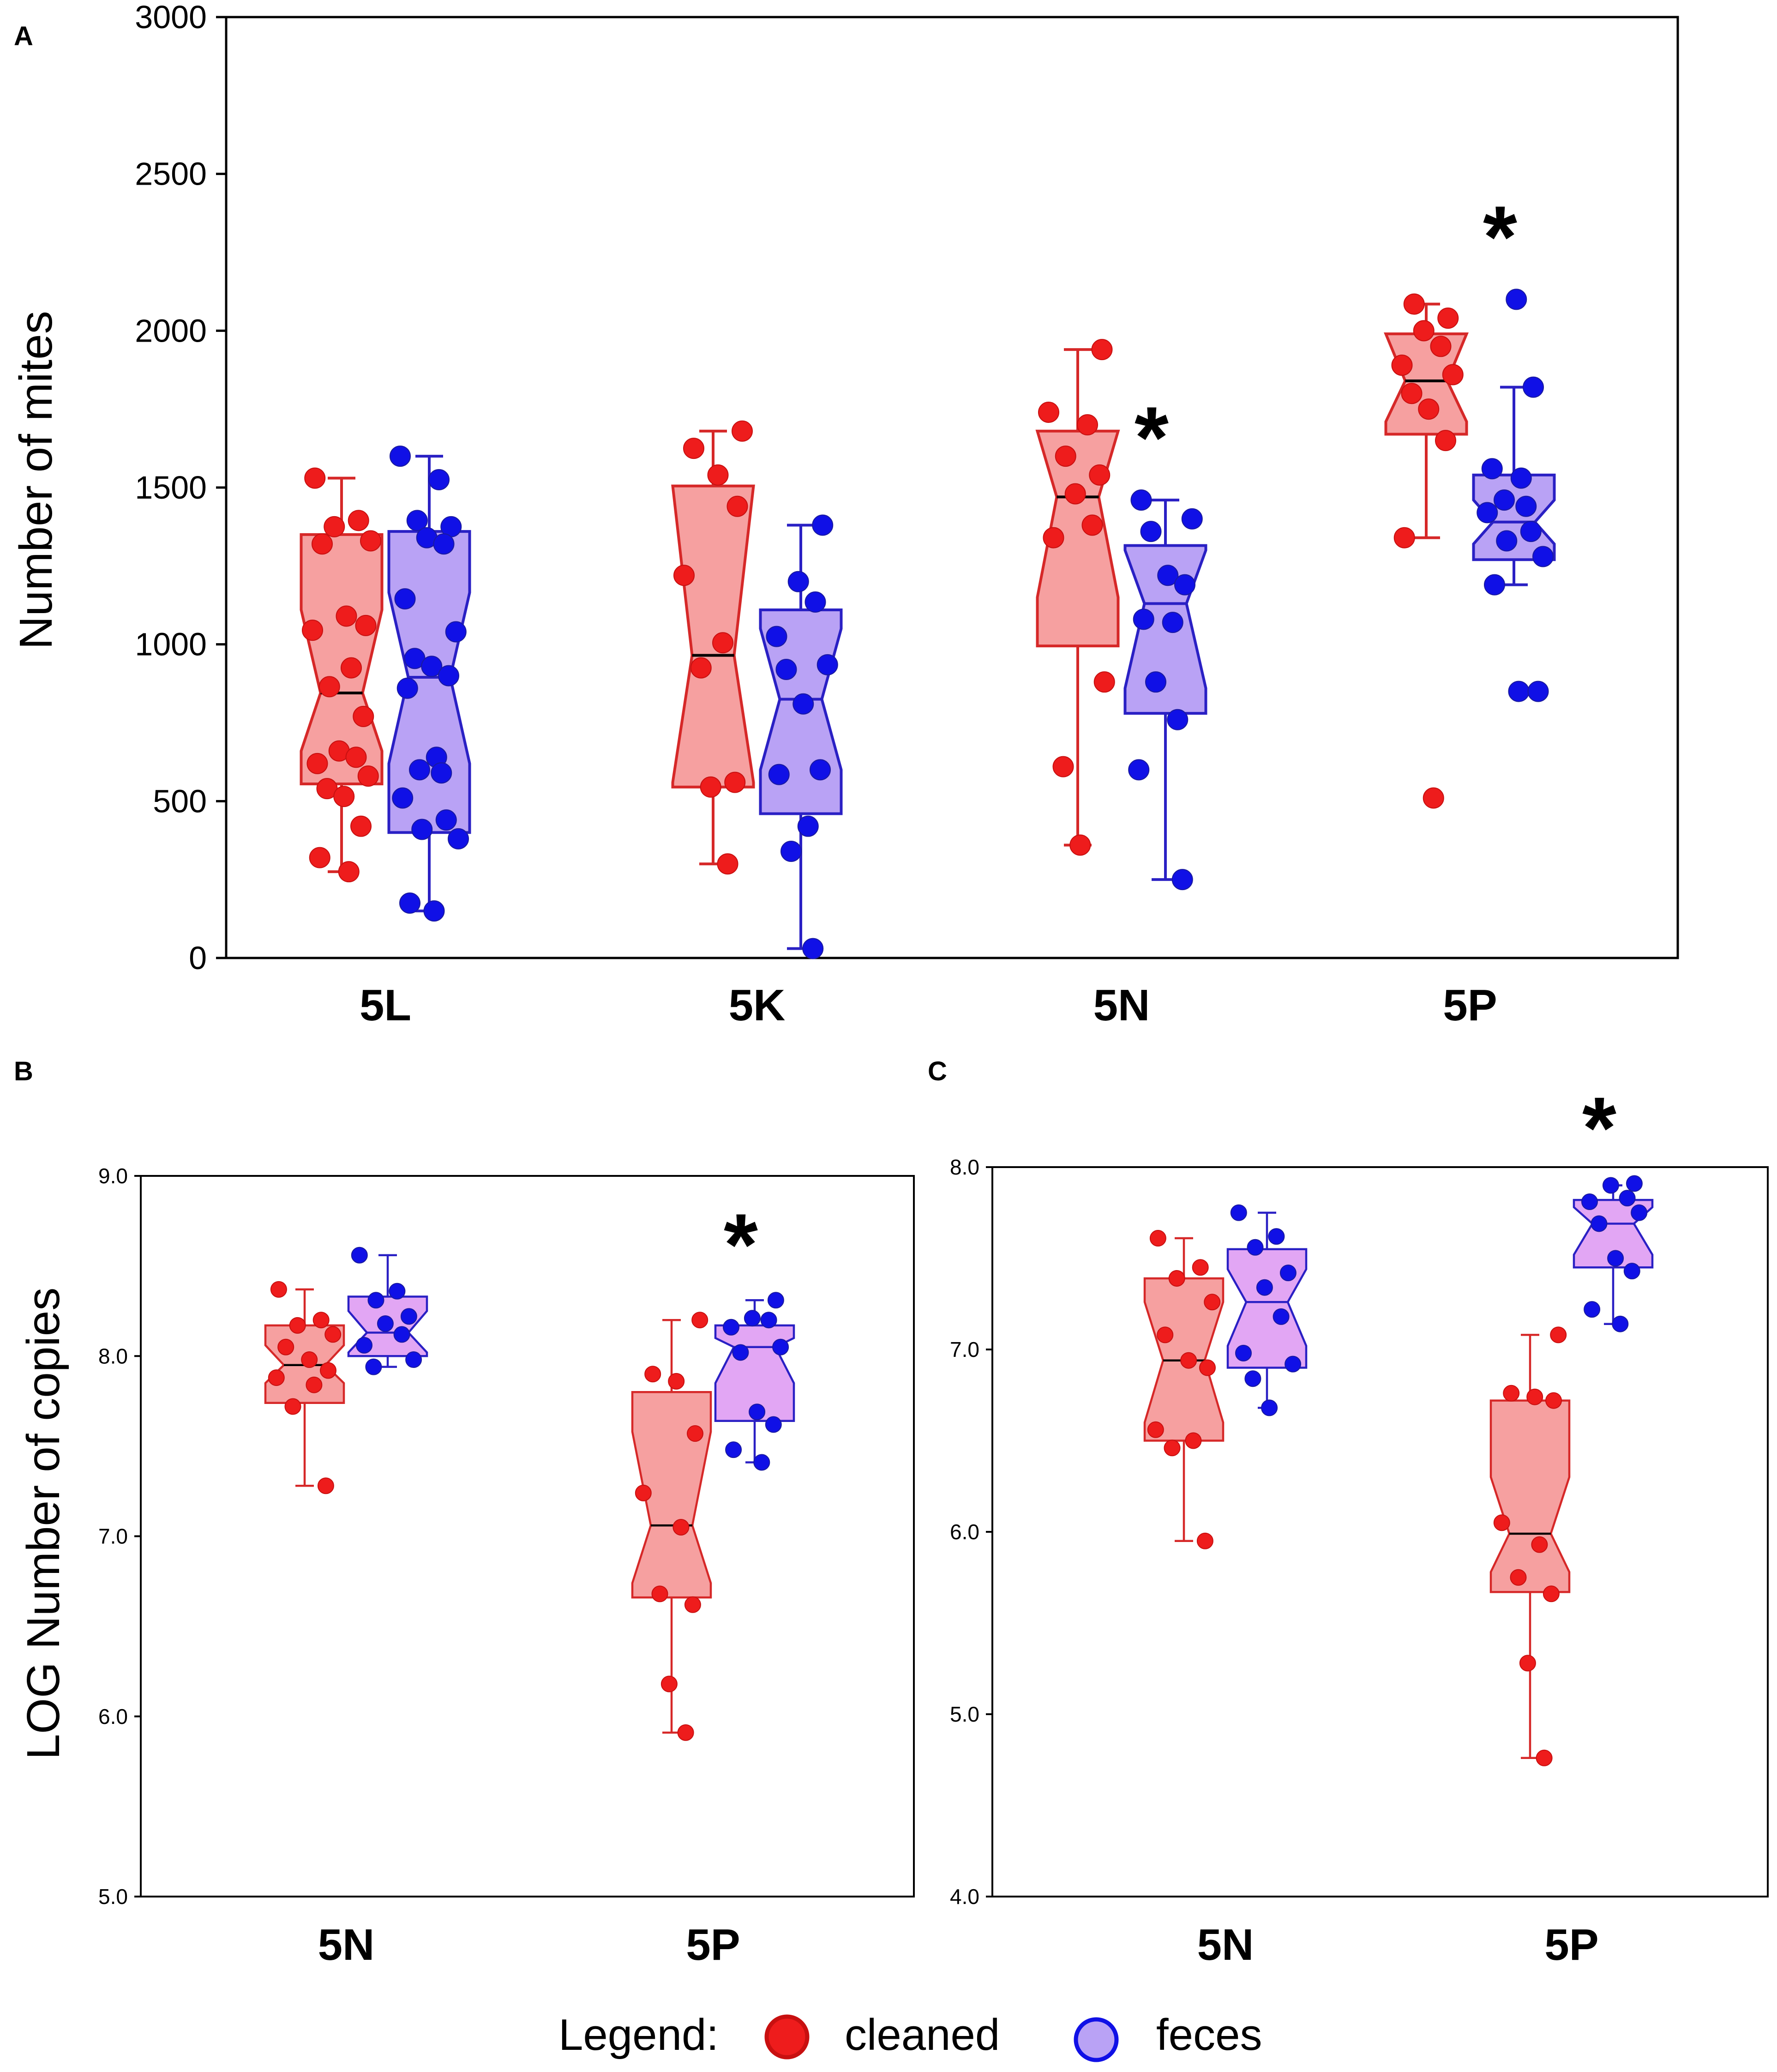 This screenshot has width=1777, height=2072. Describe the element at coordinates (1571, 1945) in the screenshot. I see `panel-c-x-category-label: 5P` at that location.